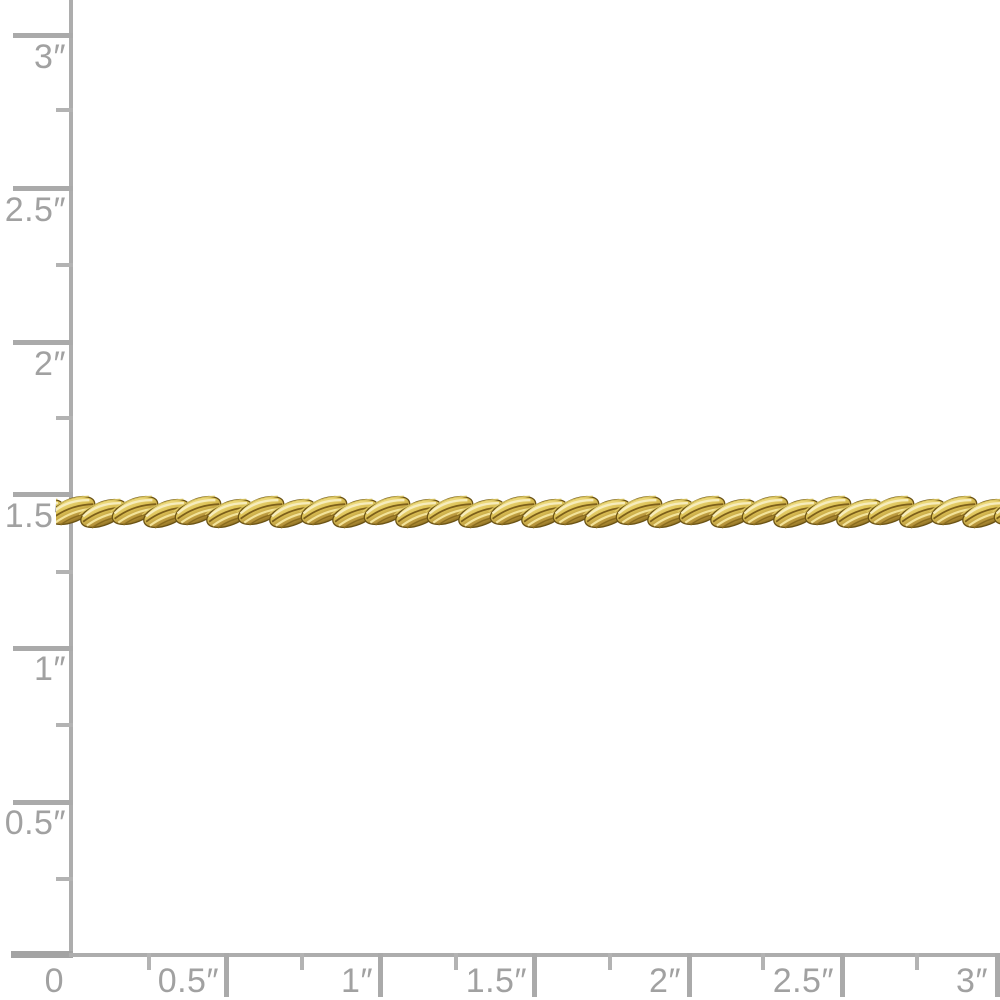 The width and height of the screenshot is (1000, 1000). What do you see at coordinates (42, 954) in the screenshot?
I see `ruler-zero-tick` at bounding box center [42, 954].